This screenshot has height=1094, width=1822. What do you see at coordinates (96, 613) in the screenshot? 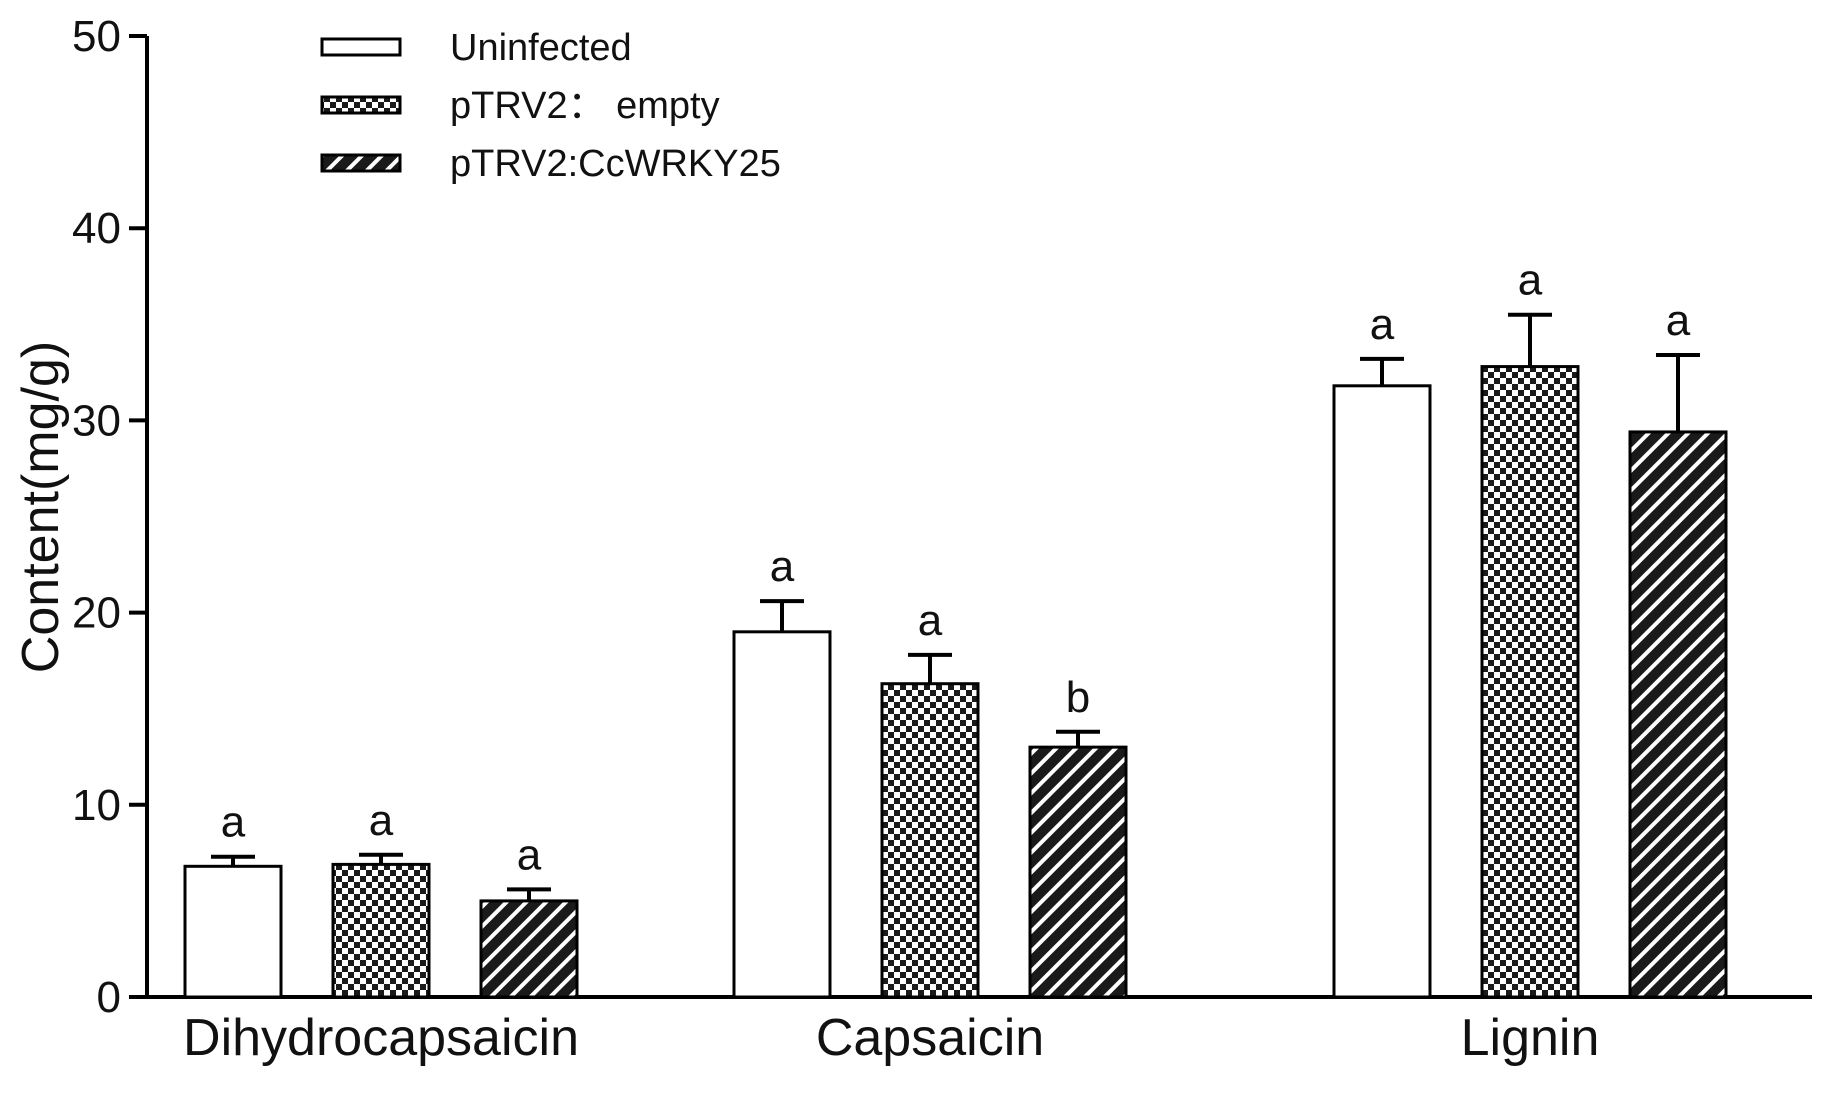
I see `y-tick-label: 20` at bounding box center [96, 613].